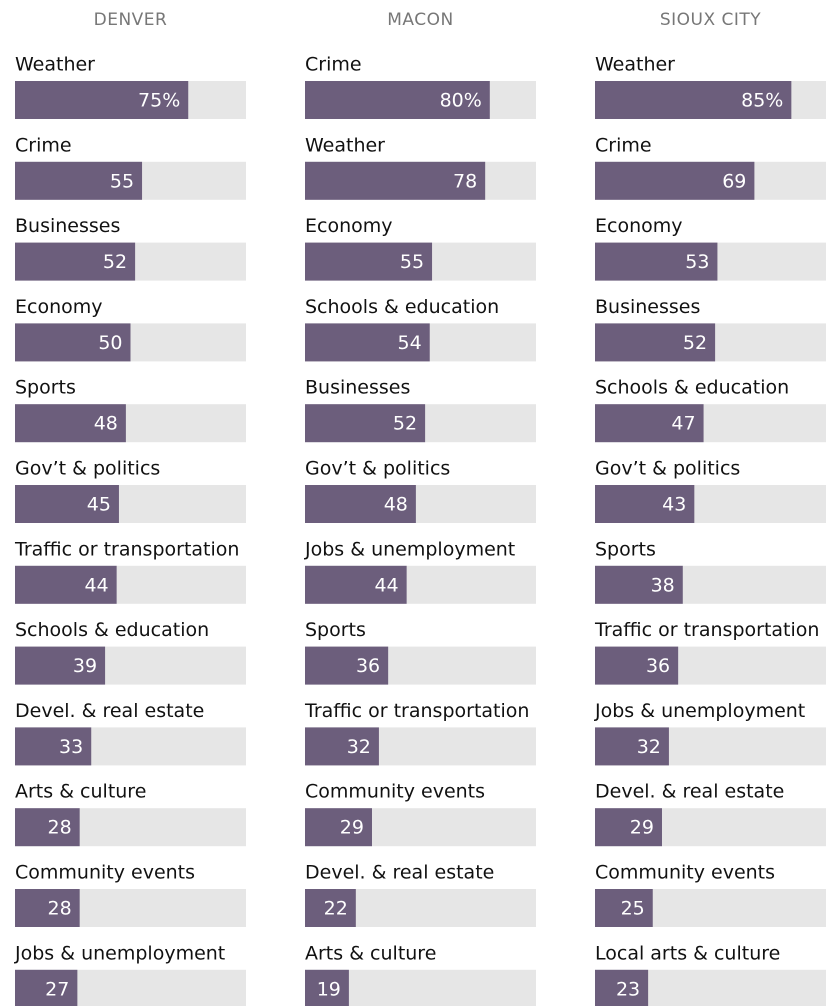 The width and height of the screenshot is (839, 1006). Describe the element at coordinates (110, 343) in the screenshot. I see `value-label: 50` at that location.